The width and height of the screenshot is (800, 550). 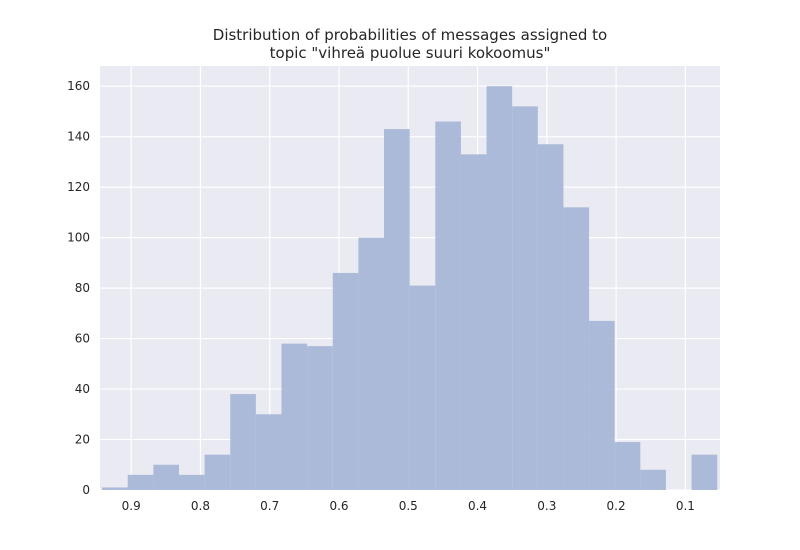 I want to click on x-tick-label: 0.5, so click(x=408, y=506).